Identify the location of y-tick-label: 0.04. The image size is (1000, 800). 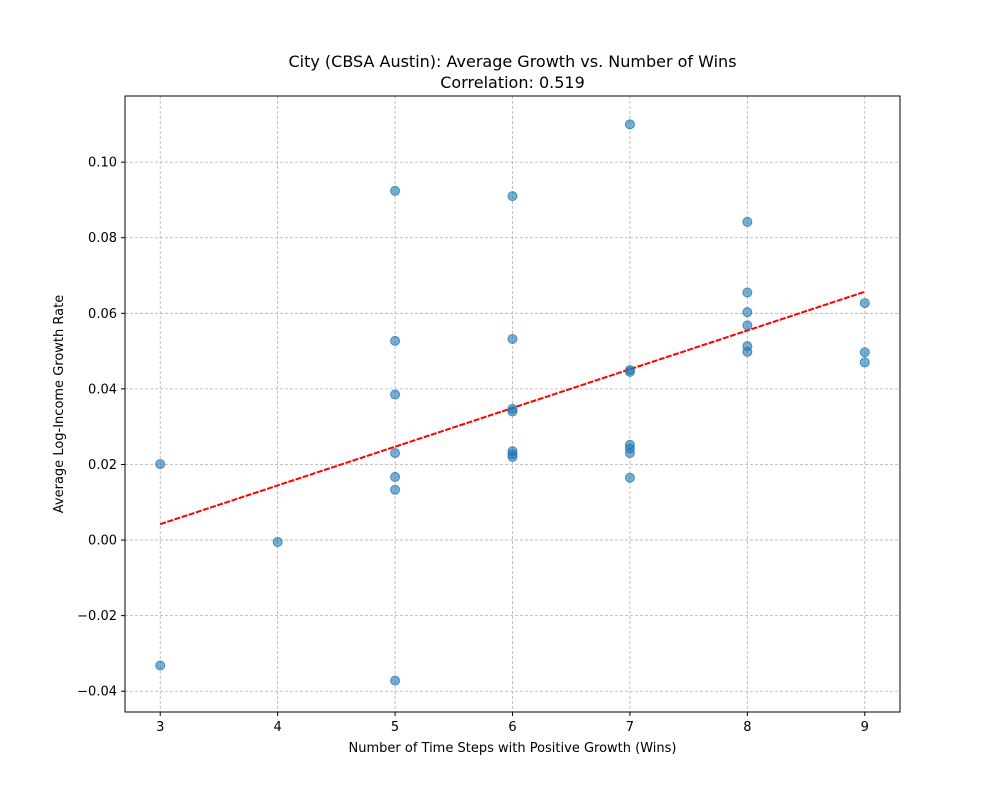
(102, 389).